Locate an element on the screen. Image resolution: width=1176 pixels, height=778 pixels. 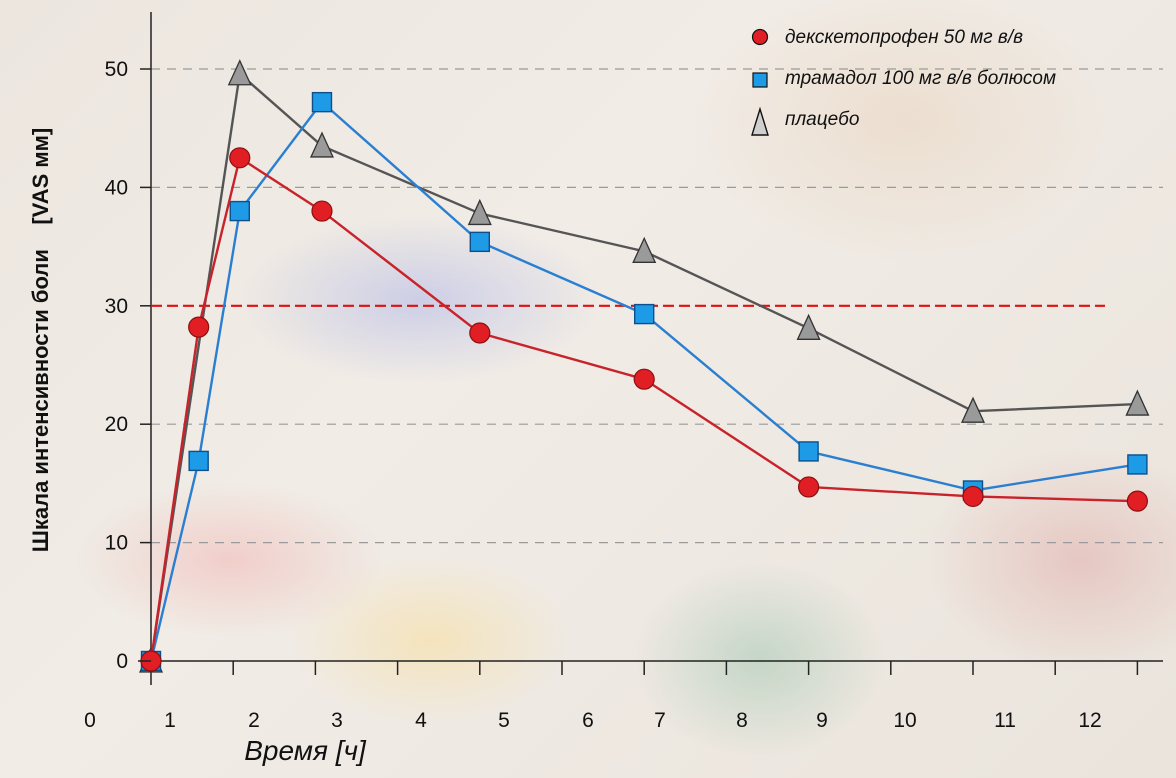
x-tick-label: 10 is located at coordinates (904, 720).